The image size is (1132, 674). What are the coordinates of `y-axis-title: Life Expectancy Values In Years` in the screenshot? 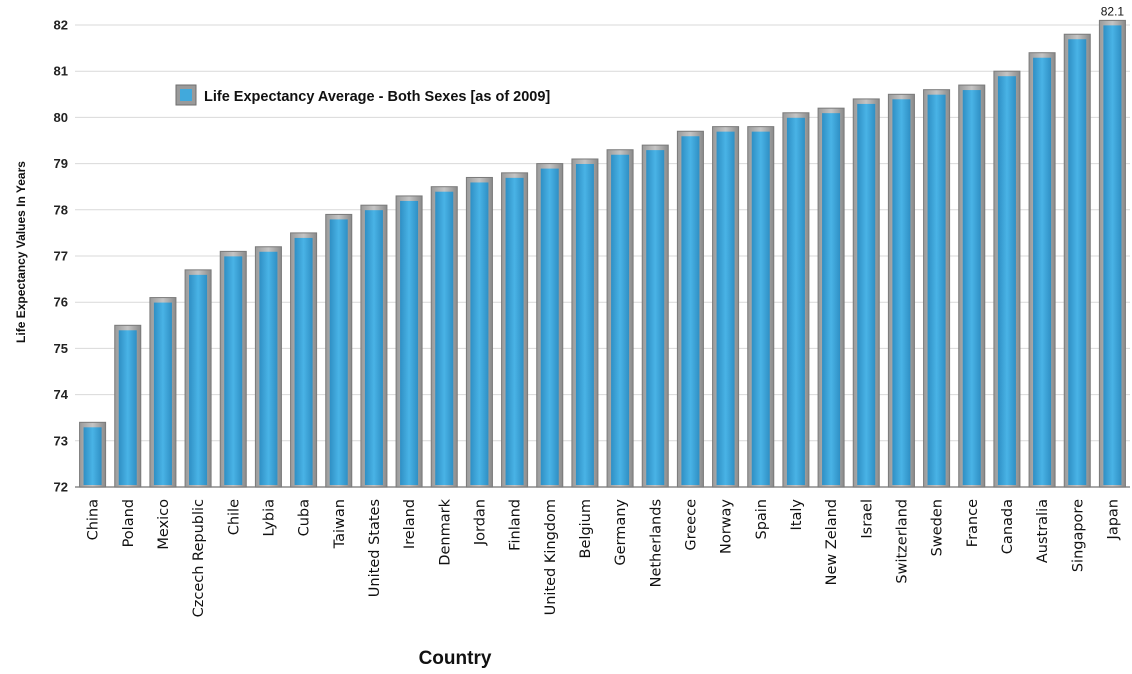 It's located at (21, 252).